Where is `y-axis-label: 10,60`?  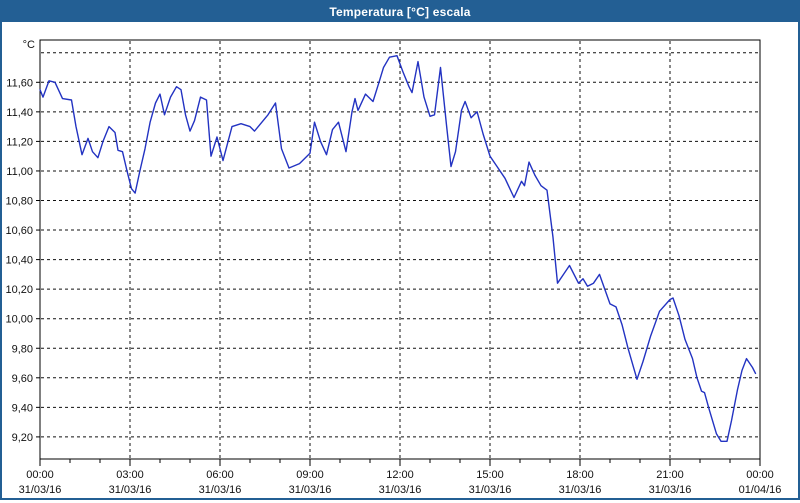 y-axis-label: 10,60 is located at coordinates (19, 231).